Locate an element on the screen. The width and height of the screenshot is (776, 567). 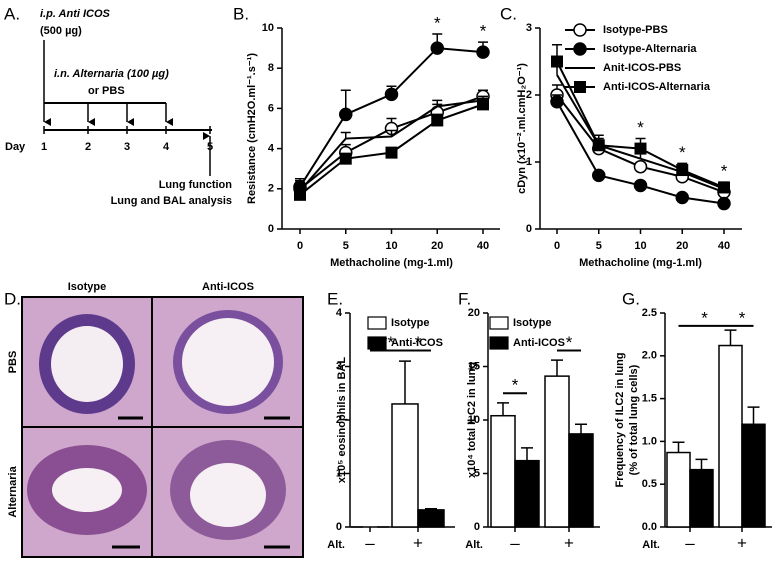
y-tick-label: 20 is located at coordinates (474, 313).